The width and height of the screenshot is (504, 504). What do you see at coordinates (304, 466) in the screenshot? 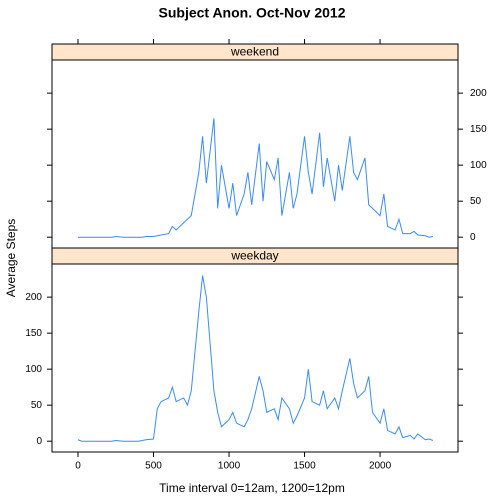
I see `x-tick-label: 1500` at bounding box center [304, 466].